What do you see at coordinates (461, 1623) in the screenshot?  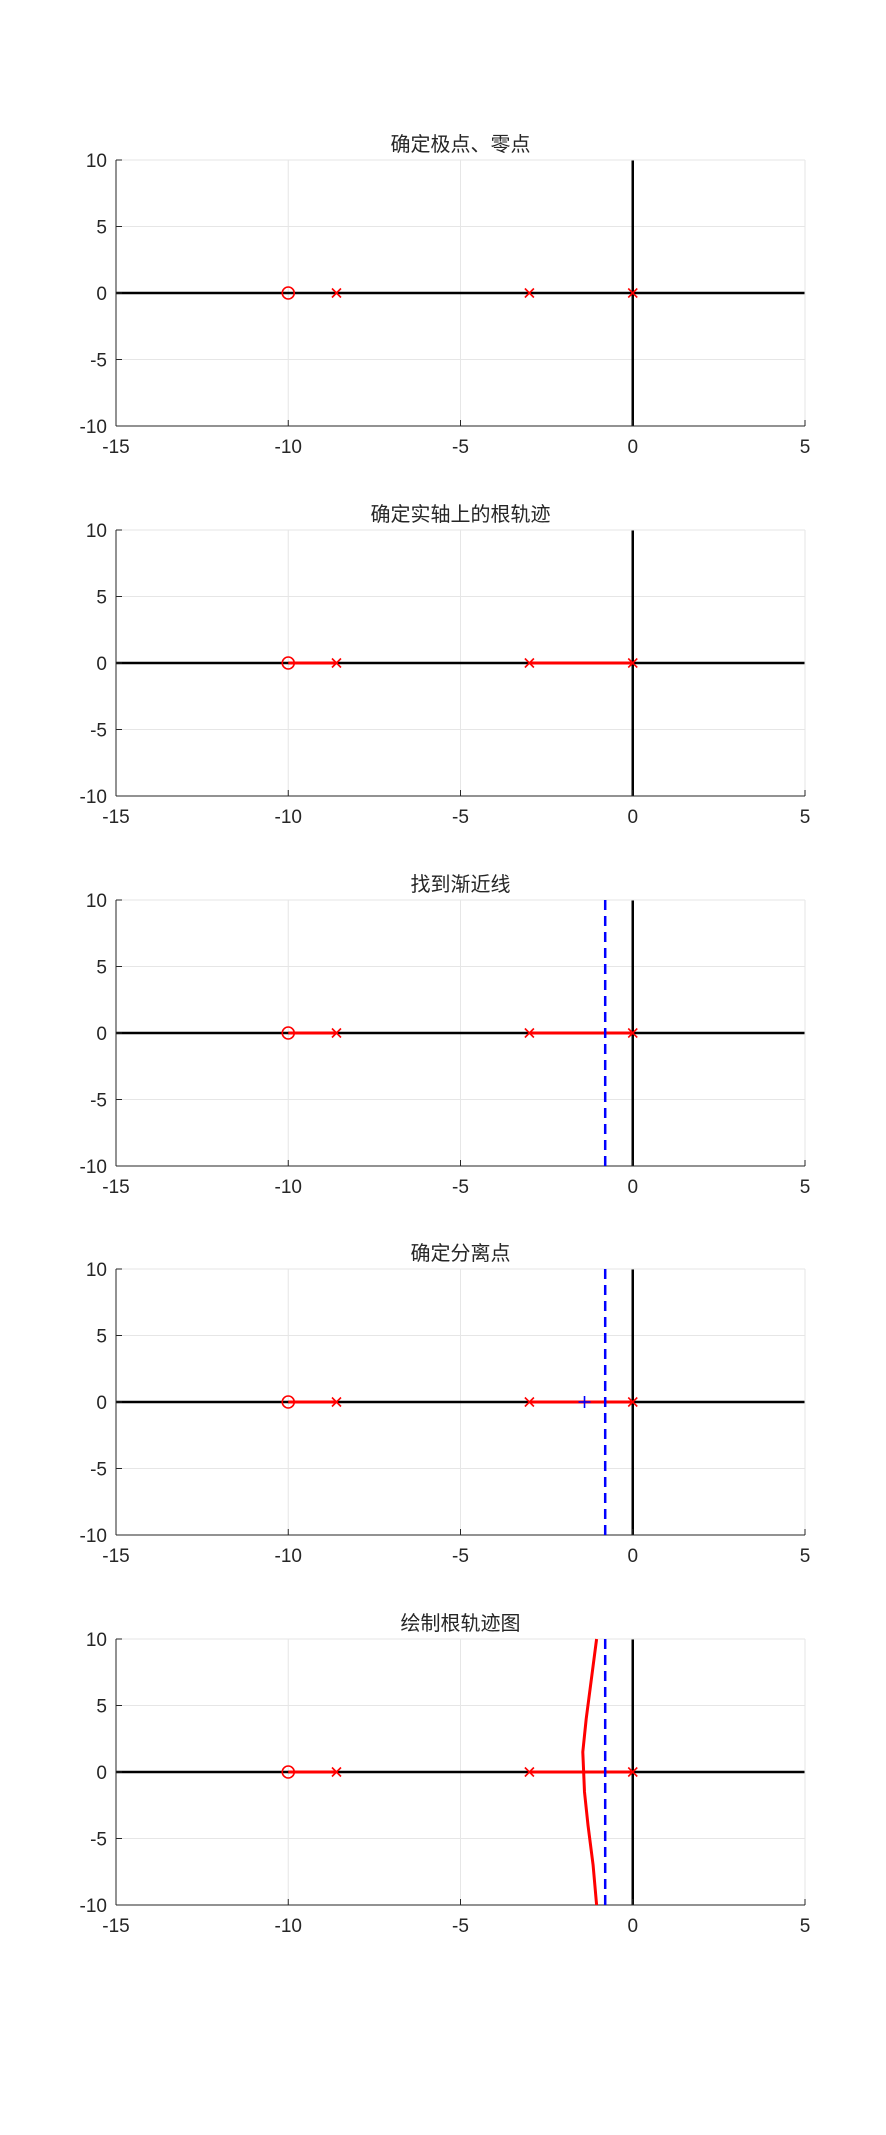 I see `subplot-title: 绘制根轨迹图` at bounding box center [461, 1623].